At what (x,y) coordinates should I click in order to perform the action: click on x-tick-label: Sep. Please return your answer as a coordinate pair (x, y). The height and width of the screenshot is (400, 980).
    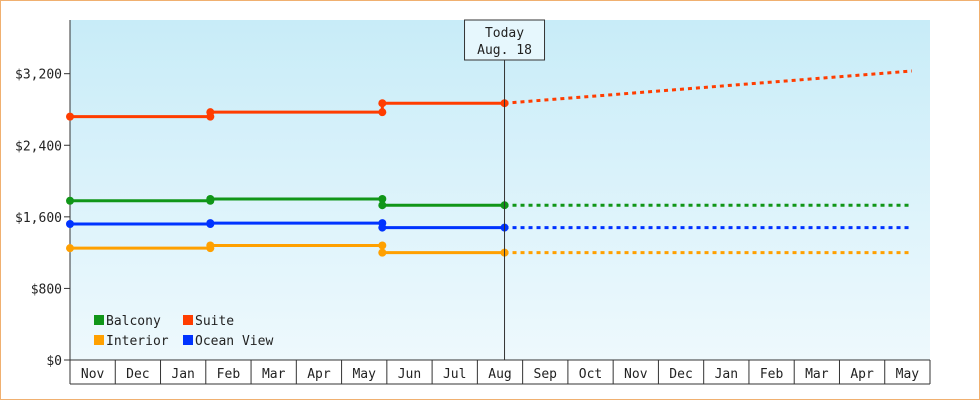
    Looking at the image, I should click on (546, 374).